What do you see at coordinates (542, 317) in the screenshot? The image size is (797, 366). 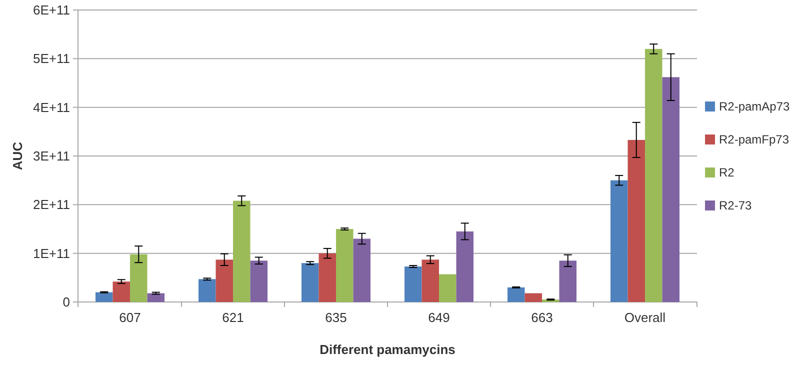 I see `x-tick-label: 663` at bounding box center [542, 317].